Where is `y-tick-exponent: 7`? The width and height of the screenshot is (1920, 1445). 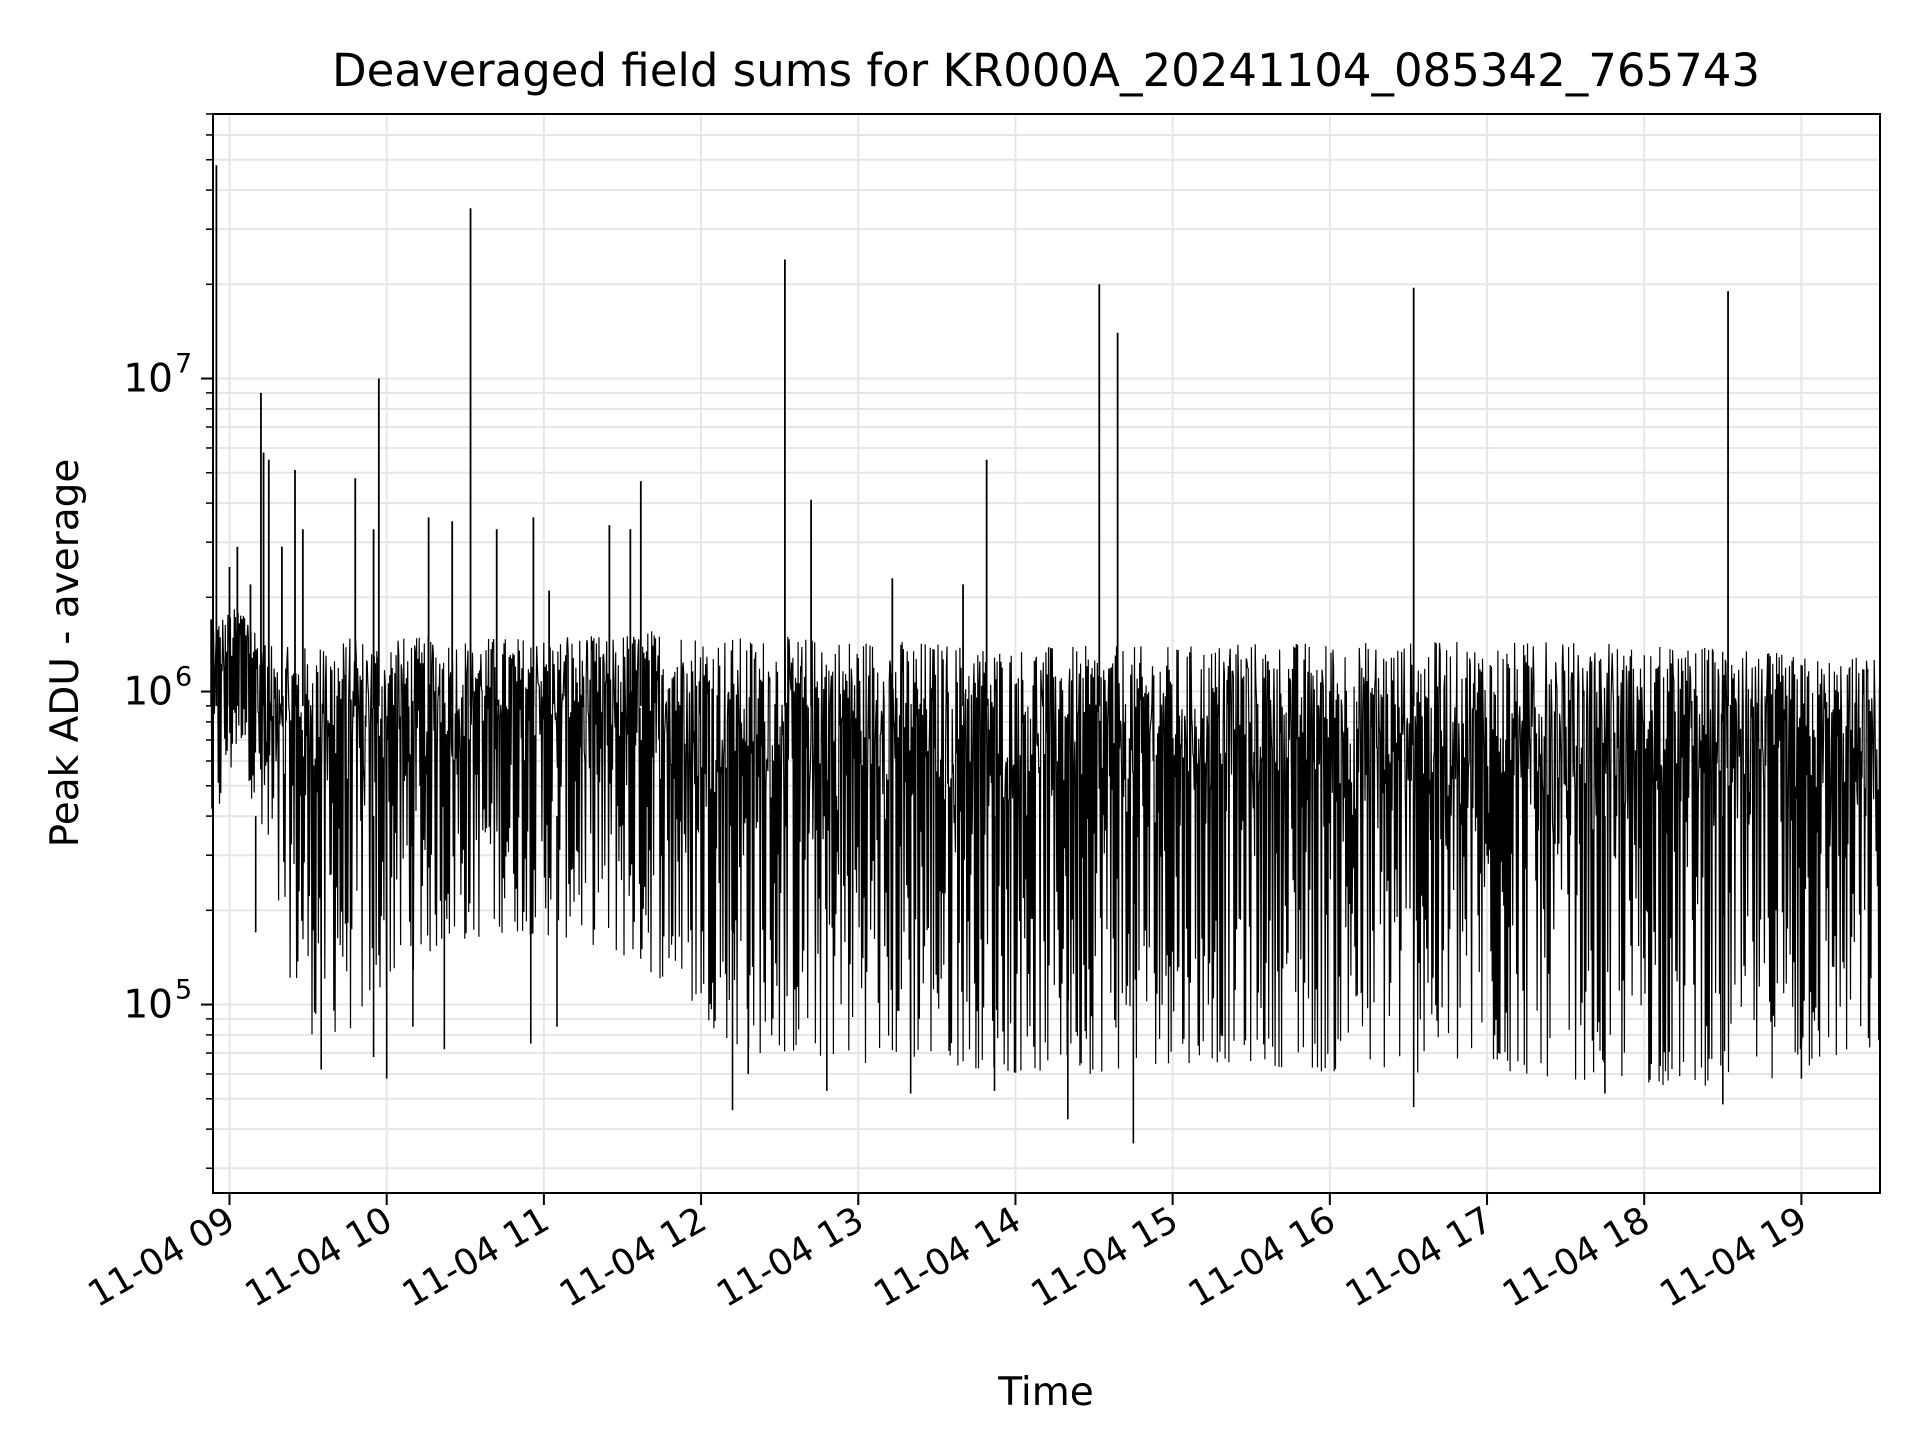 y-tick-exponent: 7 is located at coordinates (183, 364).